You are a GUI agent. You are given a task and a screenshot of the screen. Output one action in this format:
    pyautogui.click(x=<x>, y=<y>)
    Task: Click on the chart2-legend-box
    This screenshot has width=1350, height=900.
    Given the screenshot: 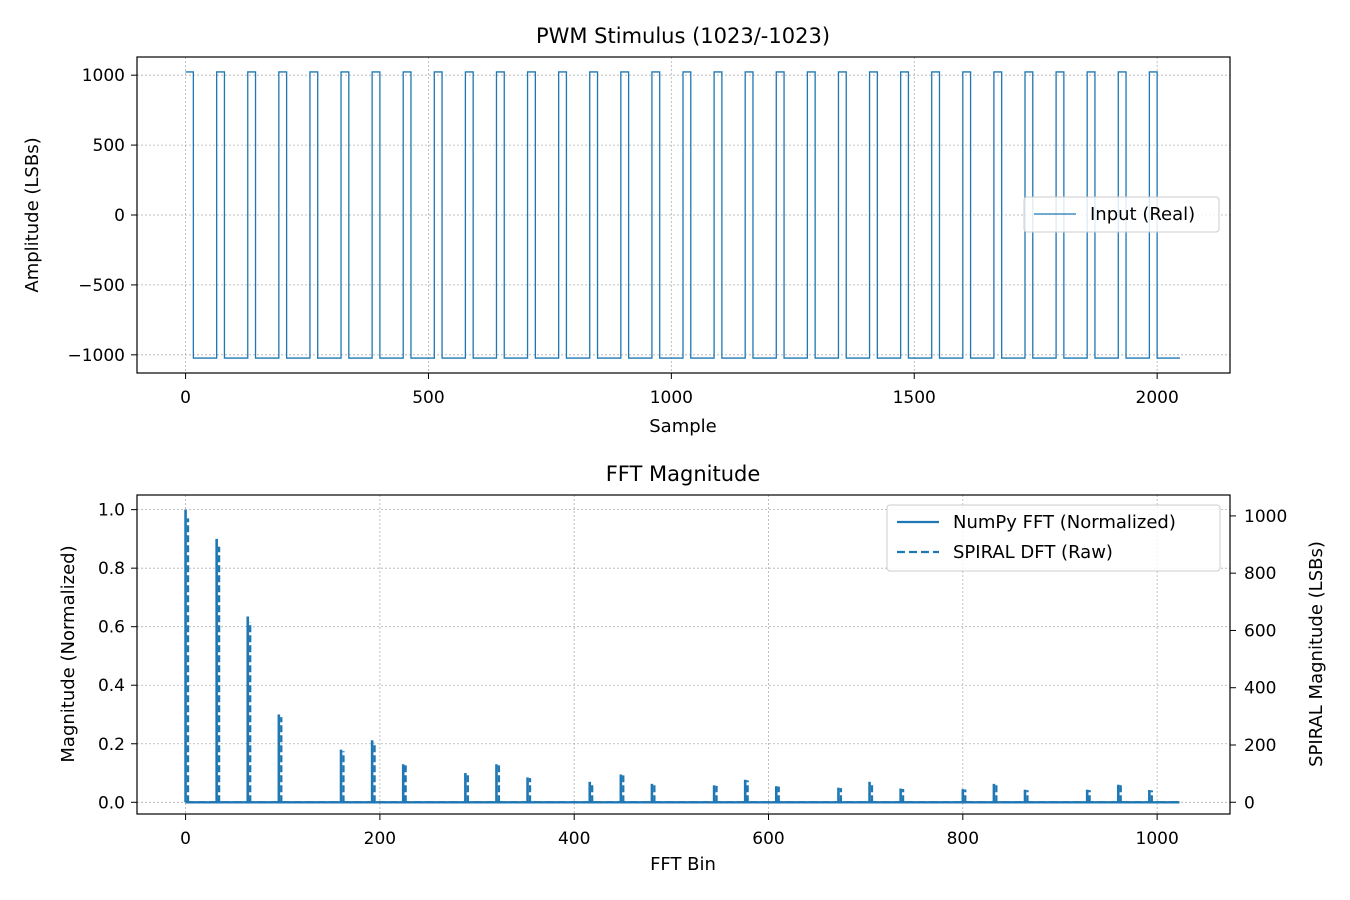 What is the action you would take?
    pyautogui.click(x=1053, y=538)
    